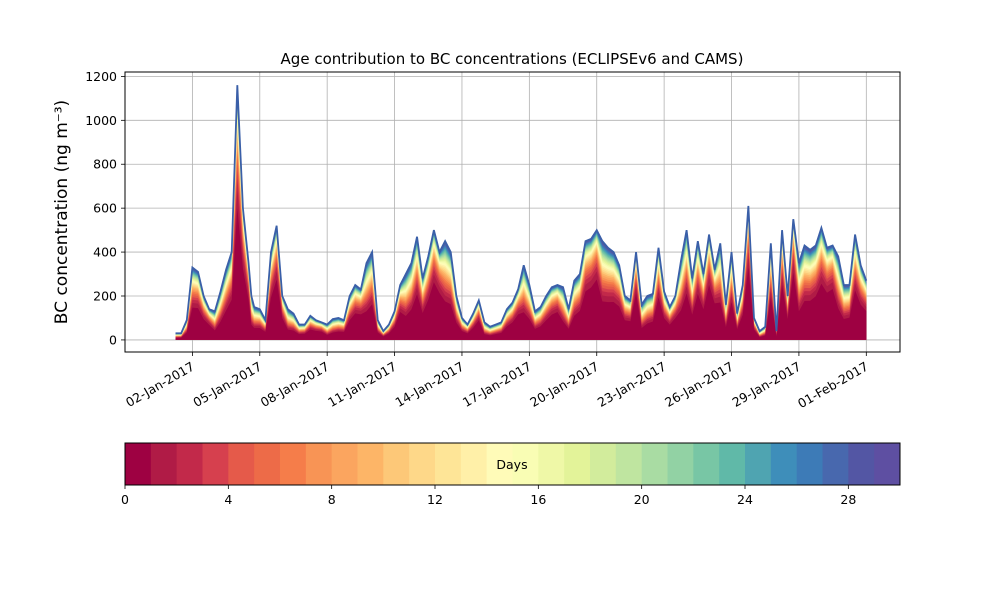 The image size is (1000, 600). I want to click on x-tick-label: 20-Jan-2017, so click(564, 384).